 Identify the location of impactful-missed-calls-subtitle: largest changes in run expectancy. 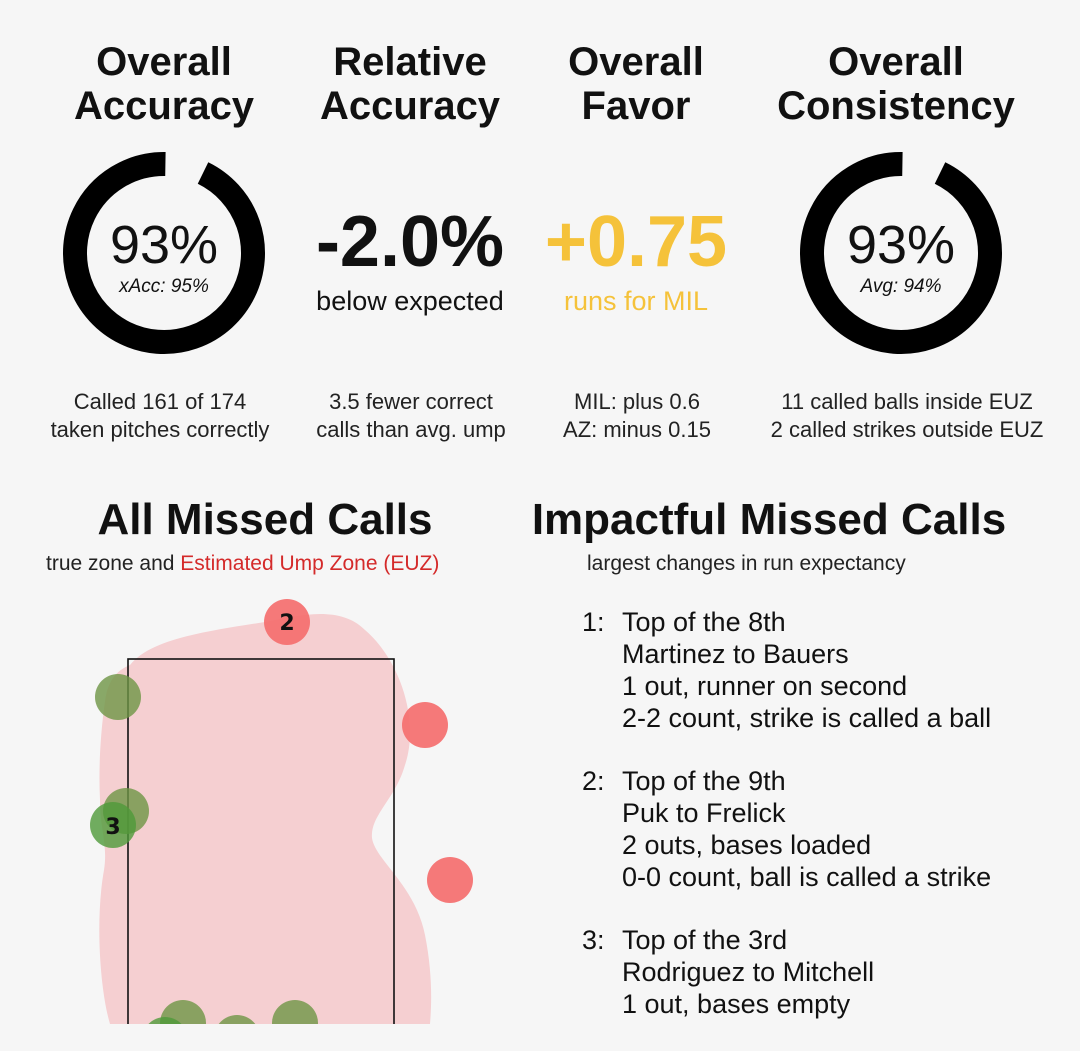
(746, 563).